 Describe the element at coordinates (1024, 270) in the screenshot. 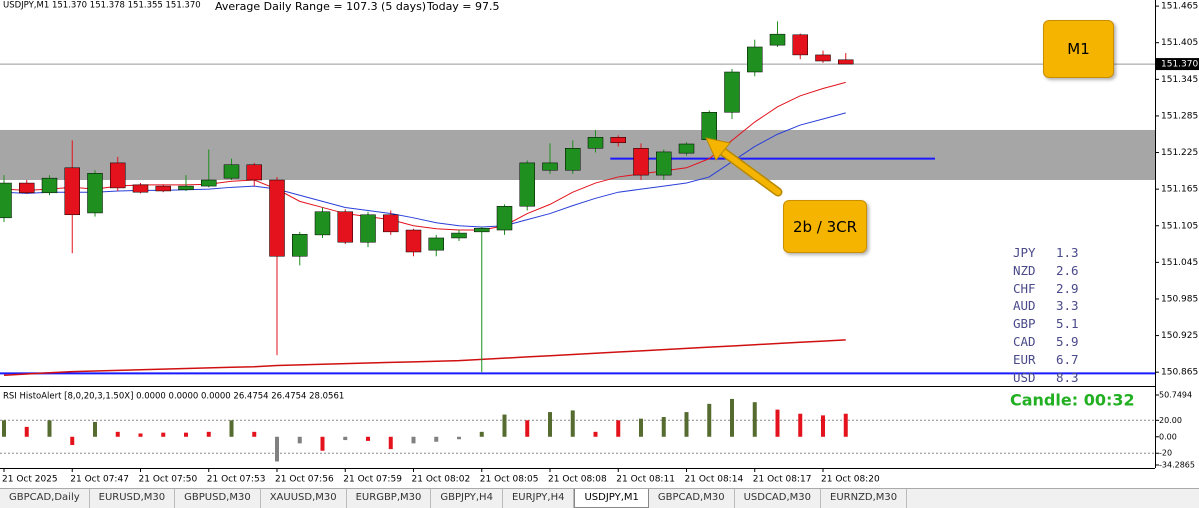

I see `currency-code: NZD` at that location.